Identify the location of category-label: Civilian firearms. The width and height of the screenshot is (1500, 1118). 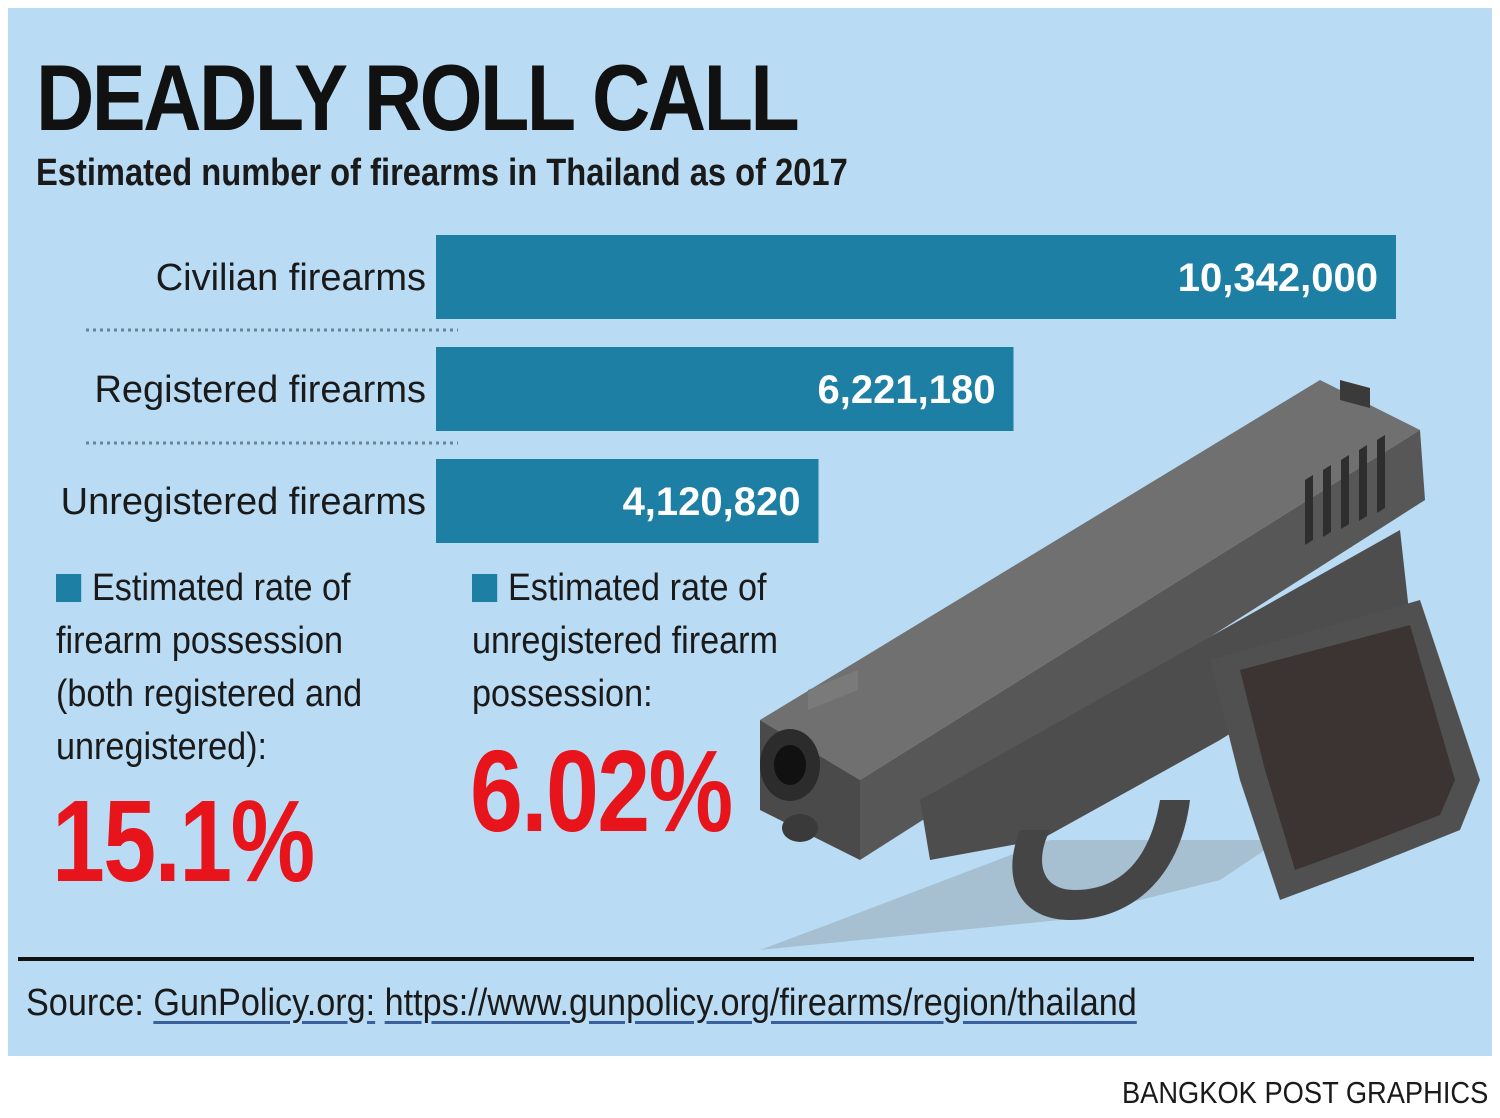
(291, 278).